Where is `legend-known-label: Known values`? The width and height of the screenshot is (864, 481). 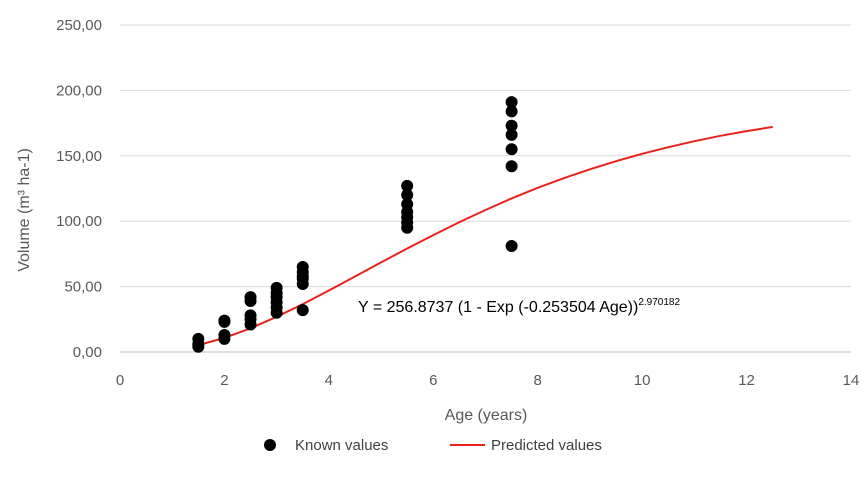
legend-known-label: Known values is located at coordinates (341, 445).